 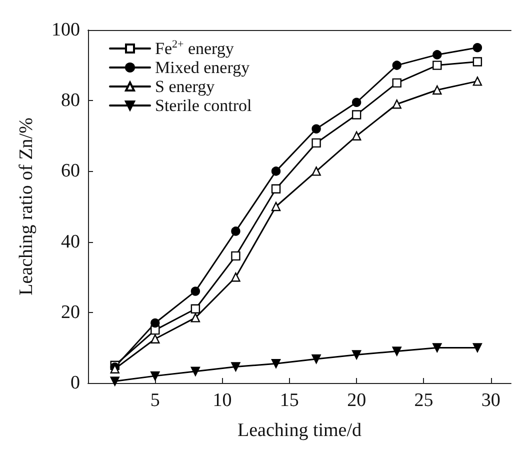 I want to click on x-tick-label: 25, so click(x=424, y=400).